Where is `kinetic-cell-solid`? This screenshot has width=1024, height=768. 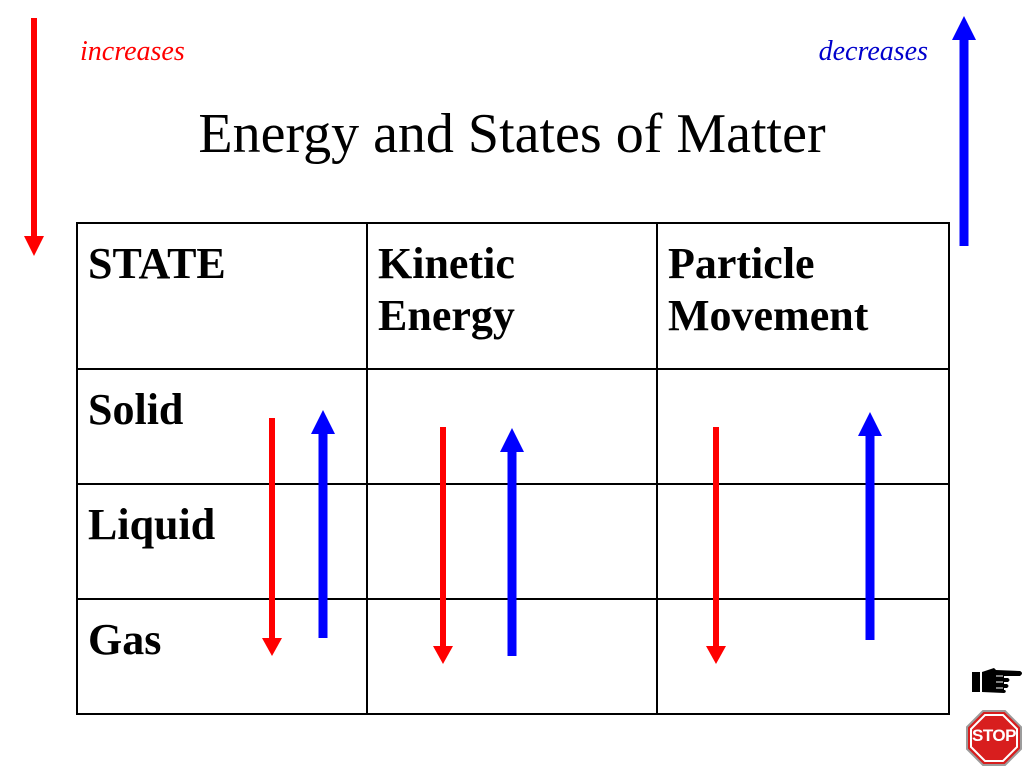
kinetic-cell-solid is located at coordinates (512, 426).